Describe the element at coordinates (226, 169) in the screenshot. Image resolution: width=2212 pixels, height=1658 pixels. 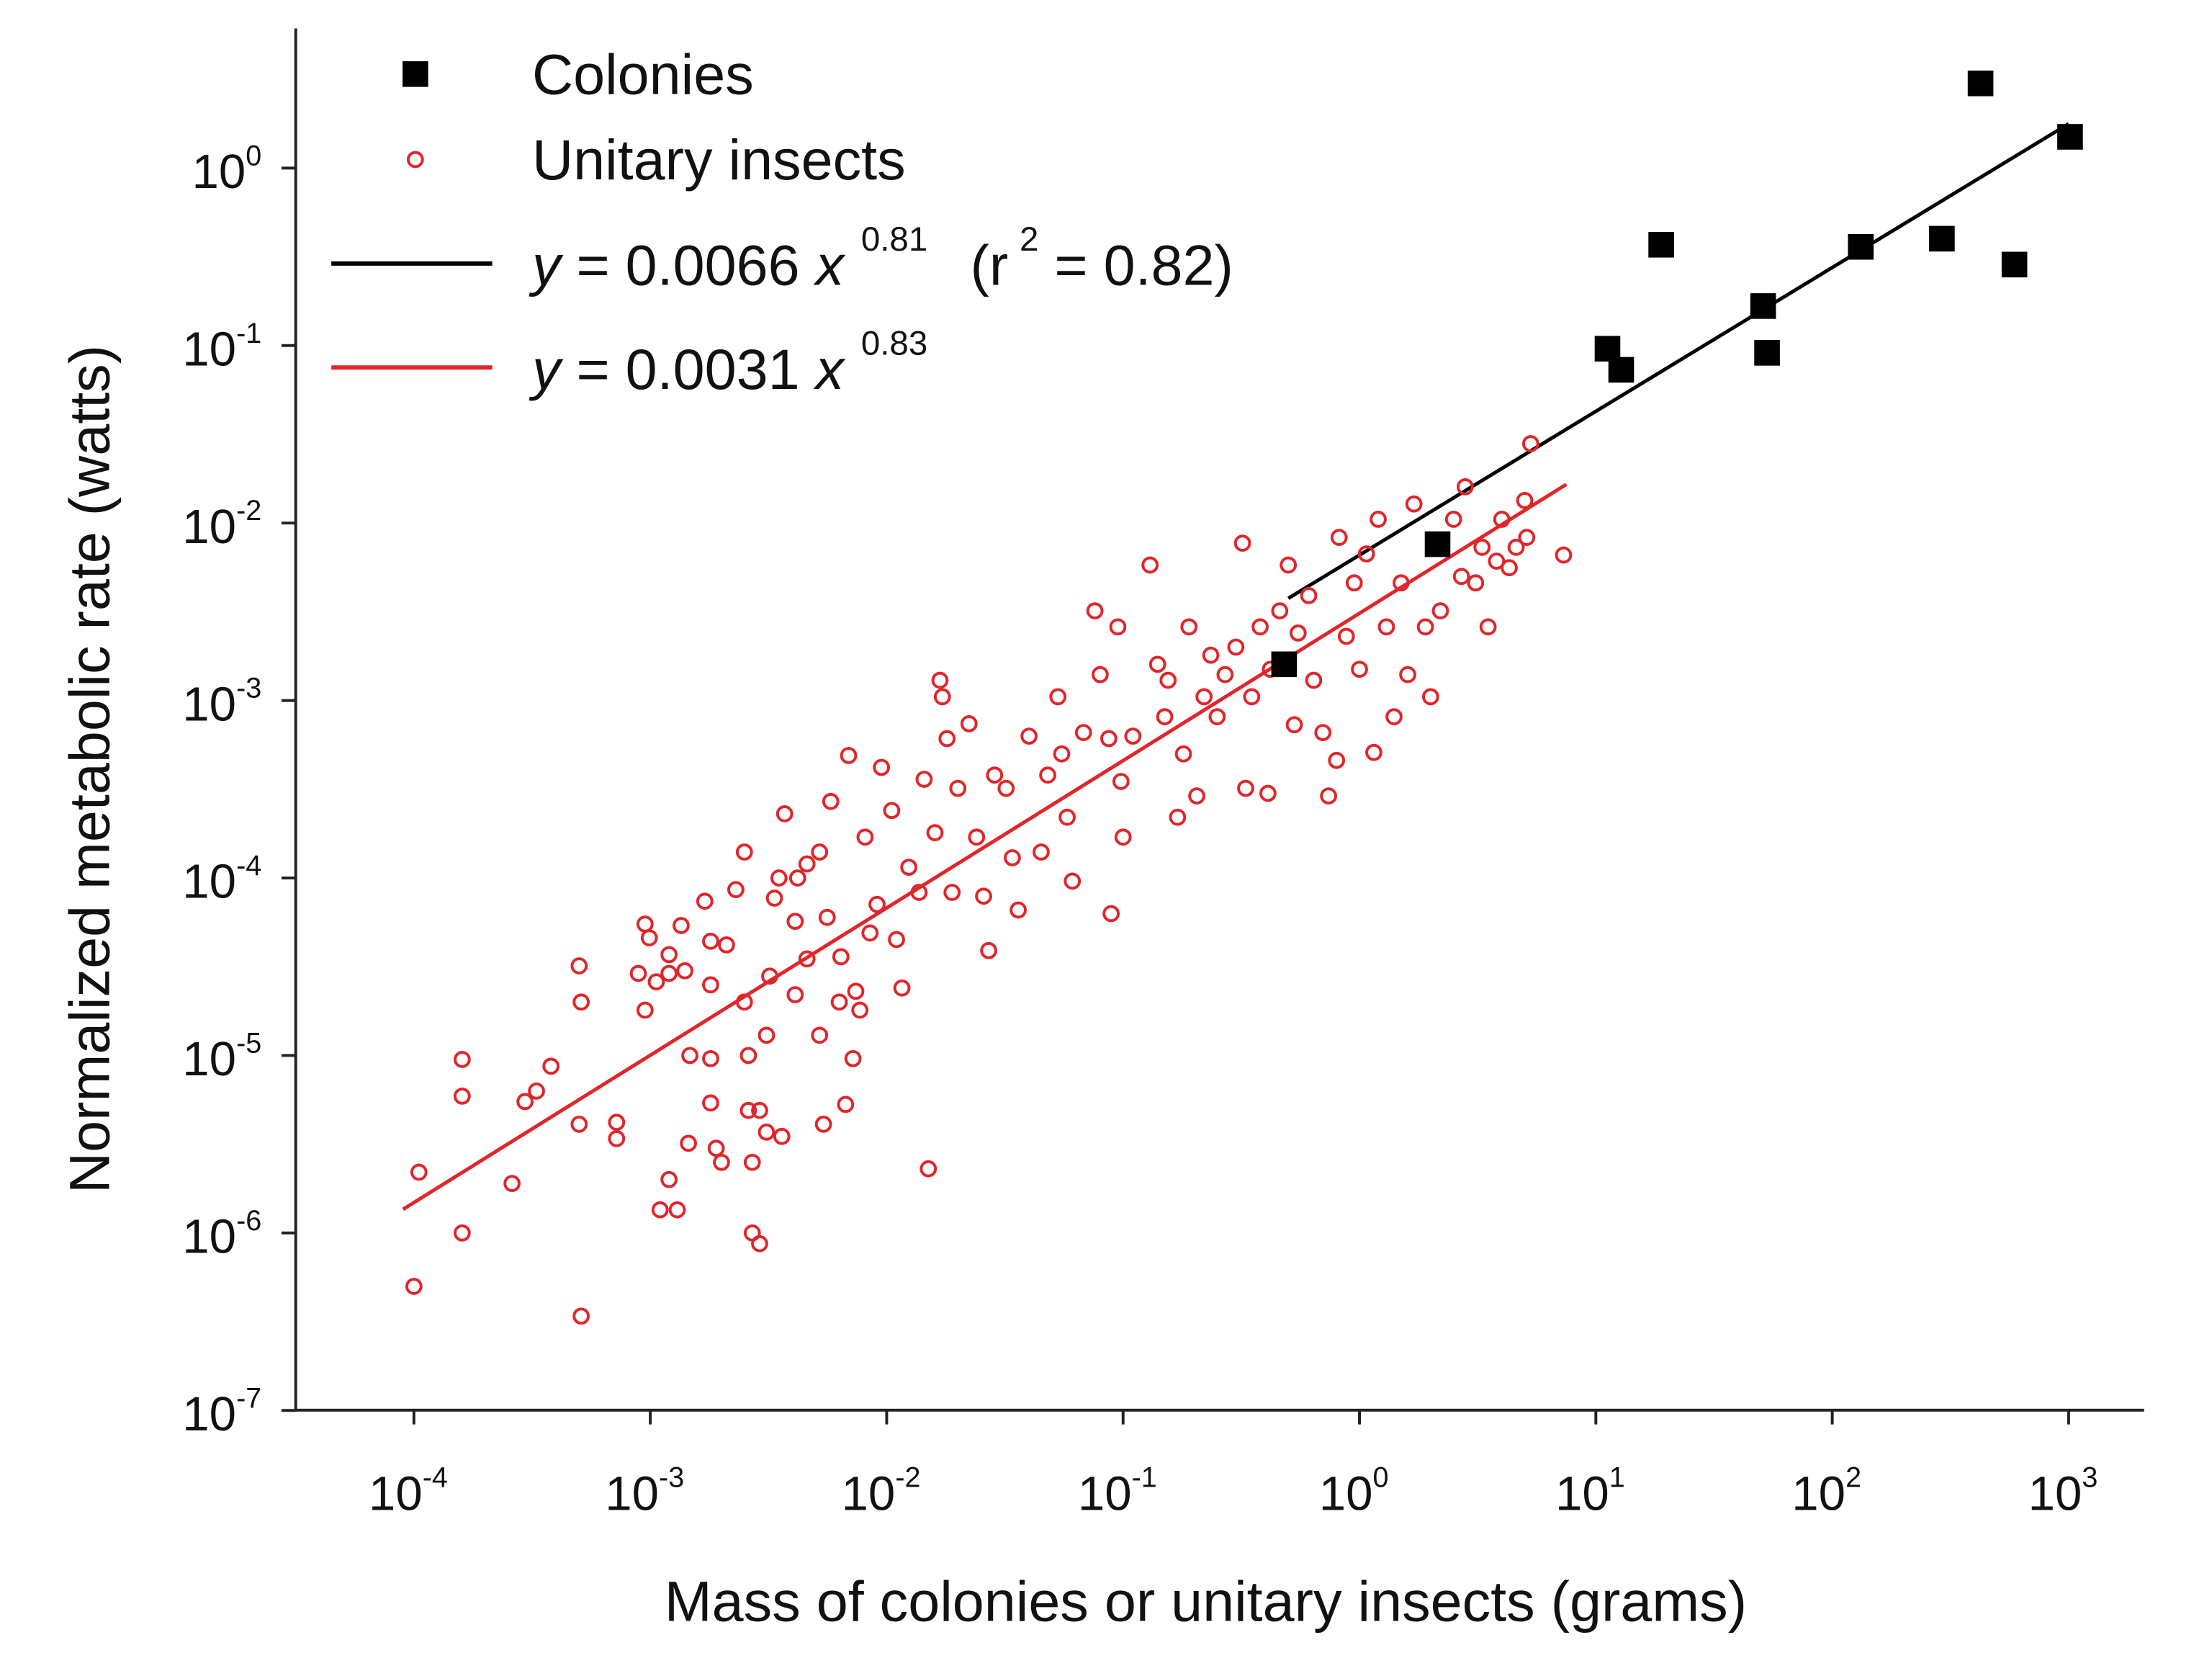
I see `y-tick-label: 10⁰` at that location.